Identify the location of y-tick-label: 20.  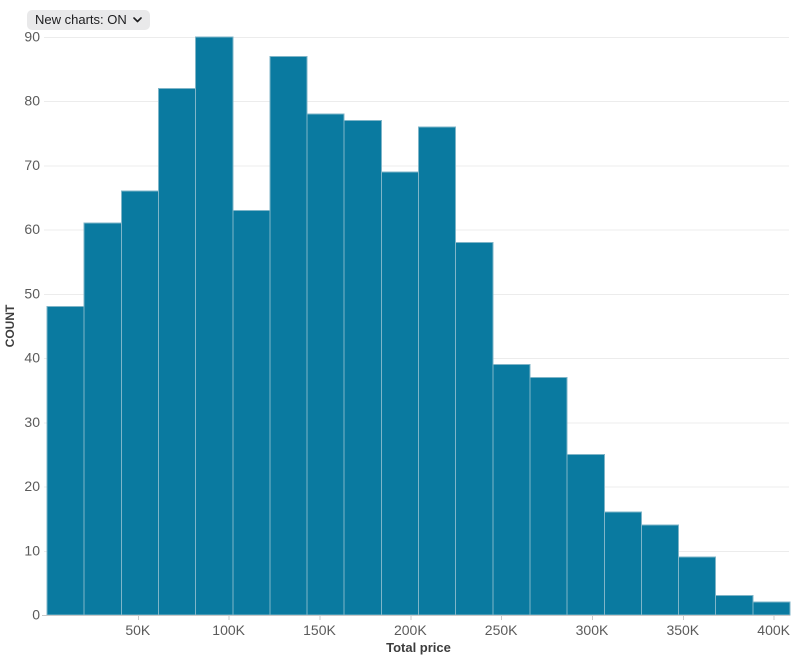
(32, 486).